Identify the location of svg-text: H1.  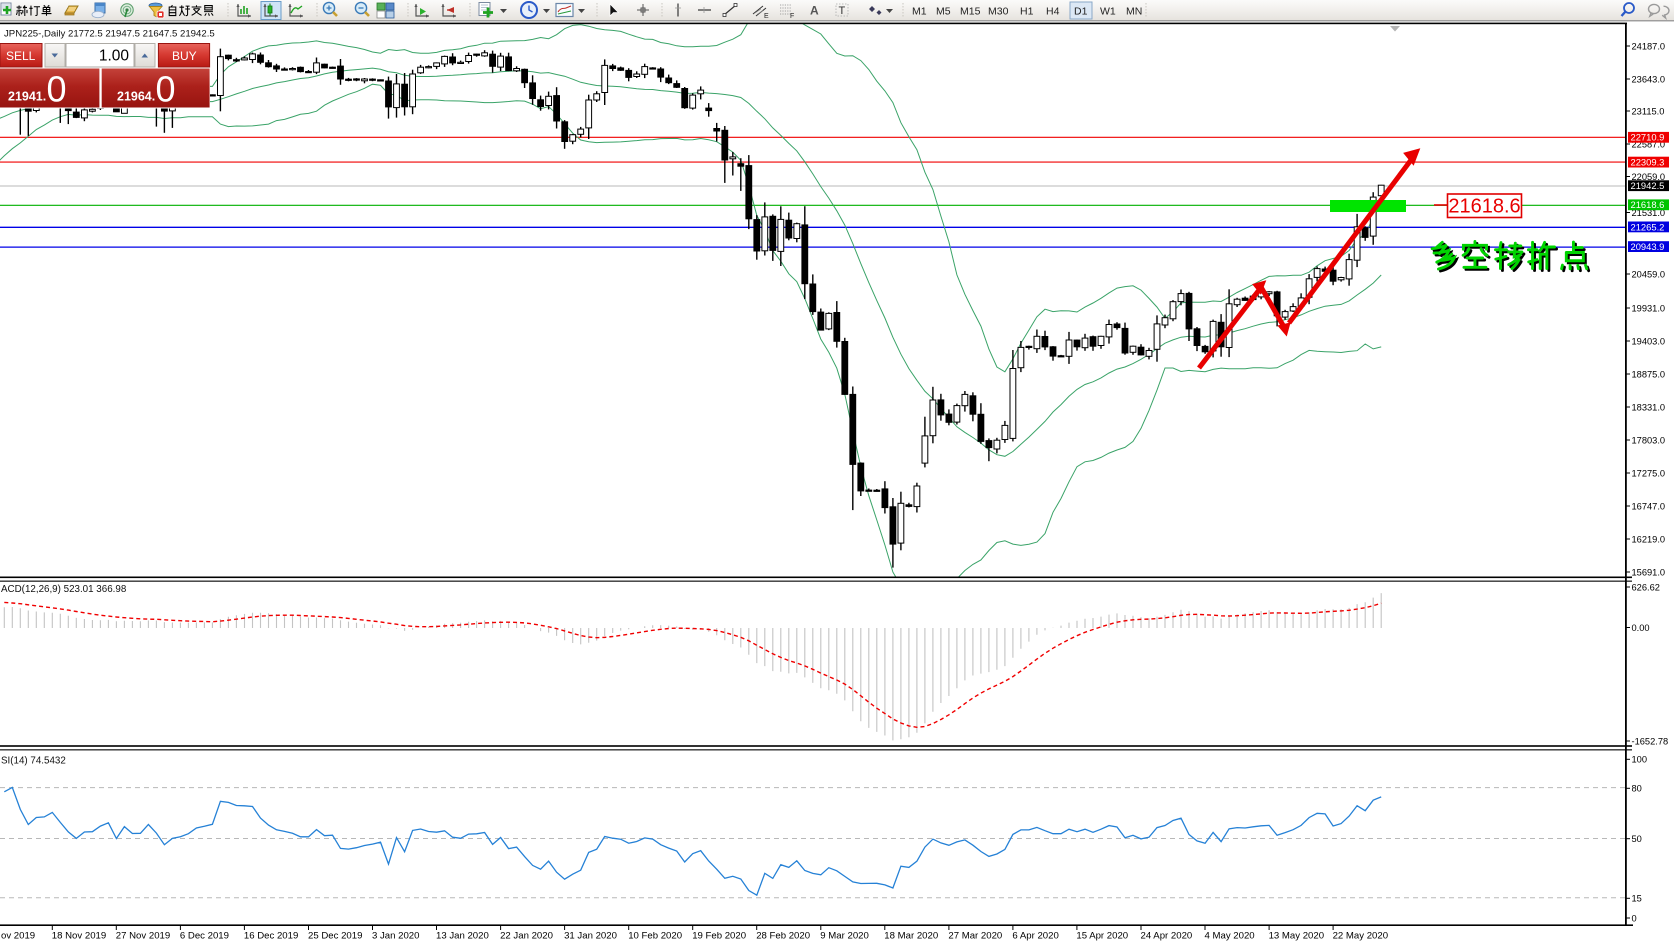
(1027, 12).